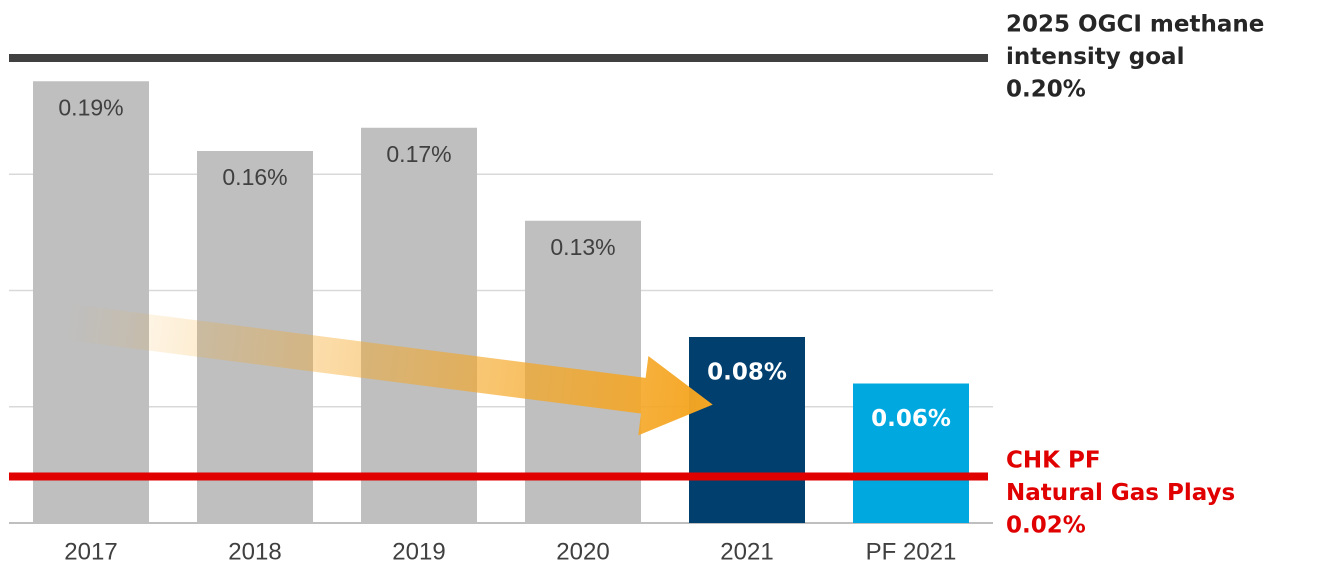 The width and height of the screenshot is (1322, 575). I want to click on trend-arrow, so click(389, 370).